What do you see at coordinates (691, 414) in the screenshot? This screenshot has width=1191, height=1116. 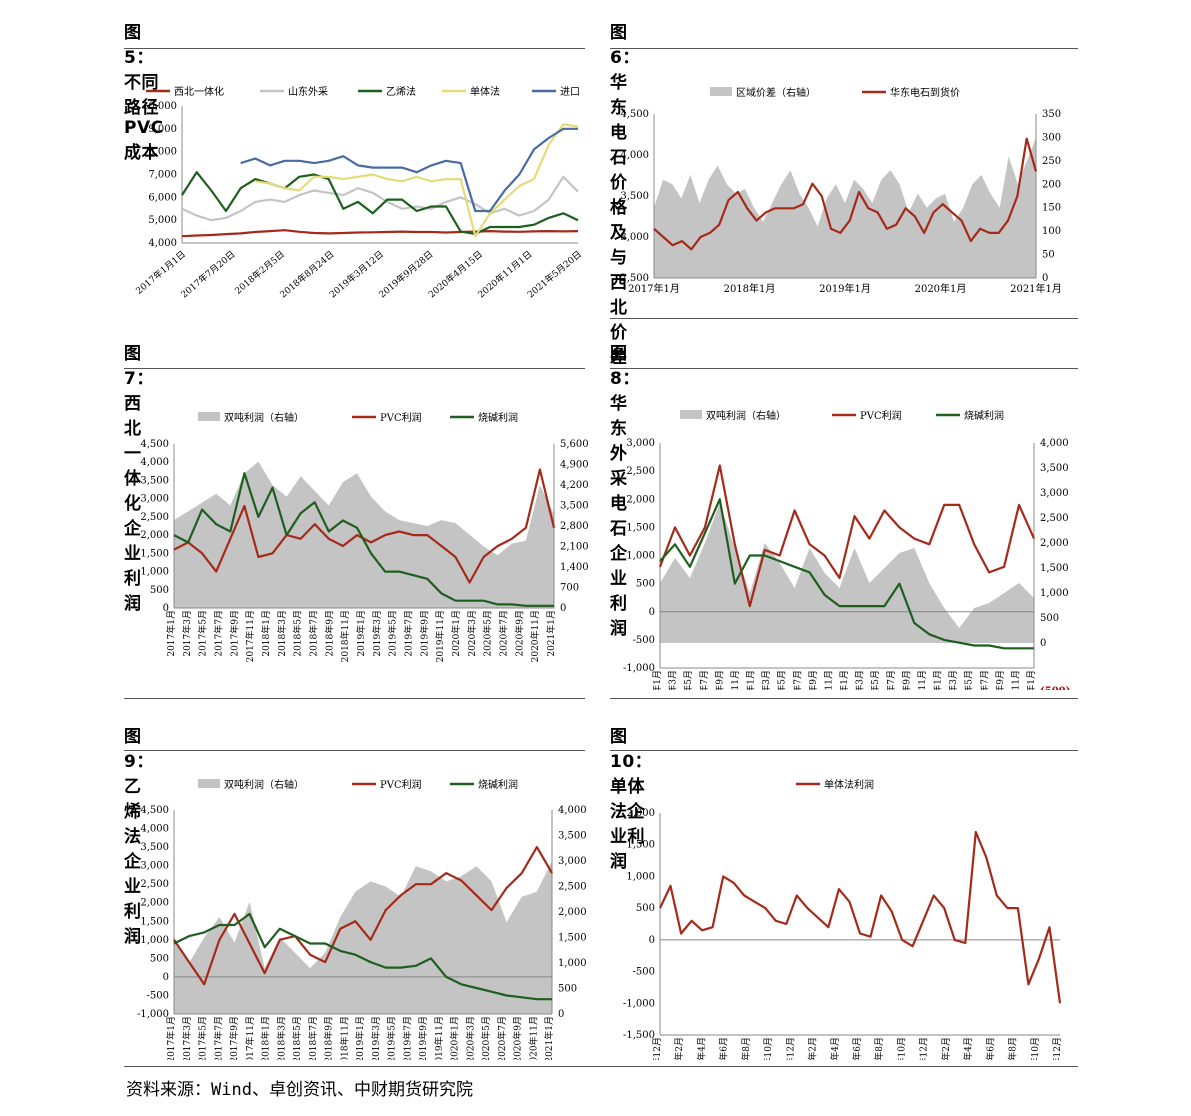 I see `legend-swatch` at bounding box center [691, 414].